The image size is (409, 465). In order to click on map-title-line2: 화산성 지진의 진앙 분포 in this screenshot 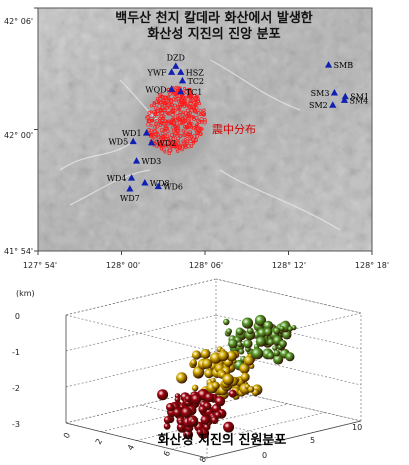, I will do `click(213, 34)`.